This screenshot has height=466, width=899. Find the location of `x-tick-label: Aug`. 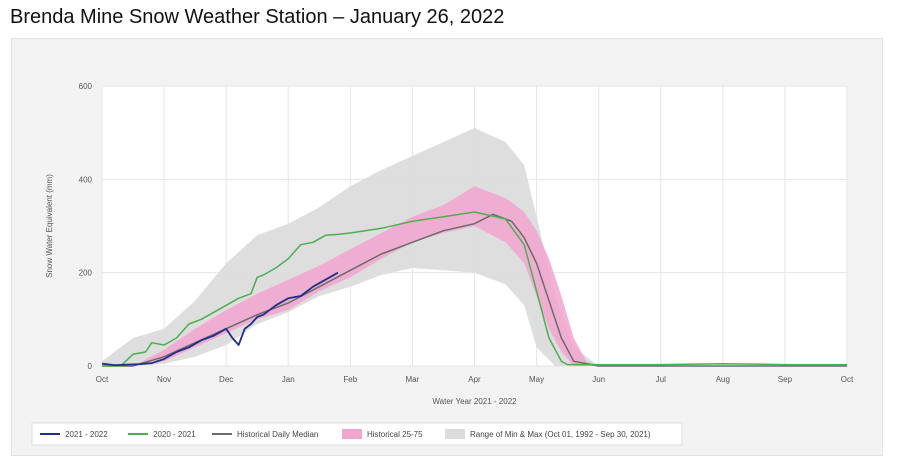

x-tick-label: Aug is located at coordinates (723, 379).